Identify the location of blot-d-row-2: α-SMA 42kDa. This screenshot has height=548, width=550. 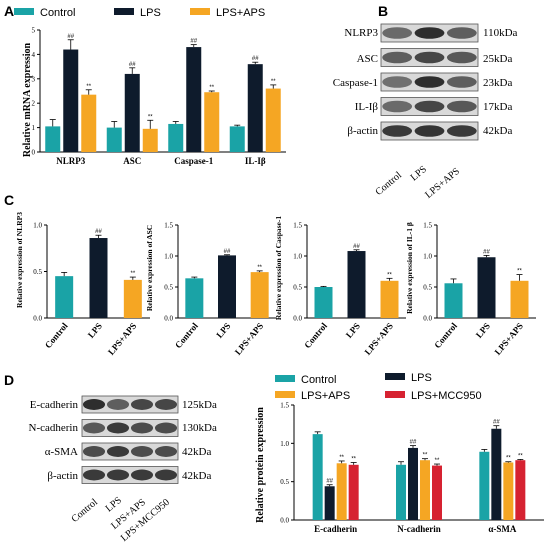
(128, 452).